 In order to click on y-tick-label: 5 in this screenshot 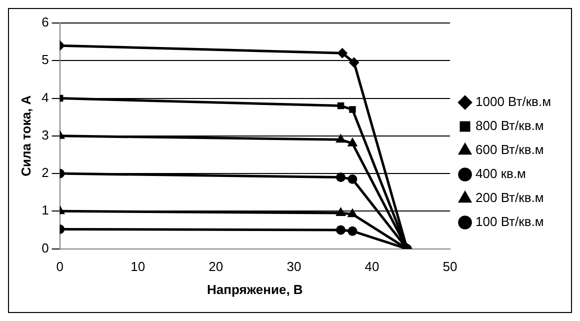, I will do `click(45, 60)`.